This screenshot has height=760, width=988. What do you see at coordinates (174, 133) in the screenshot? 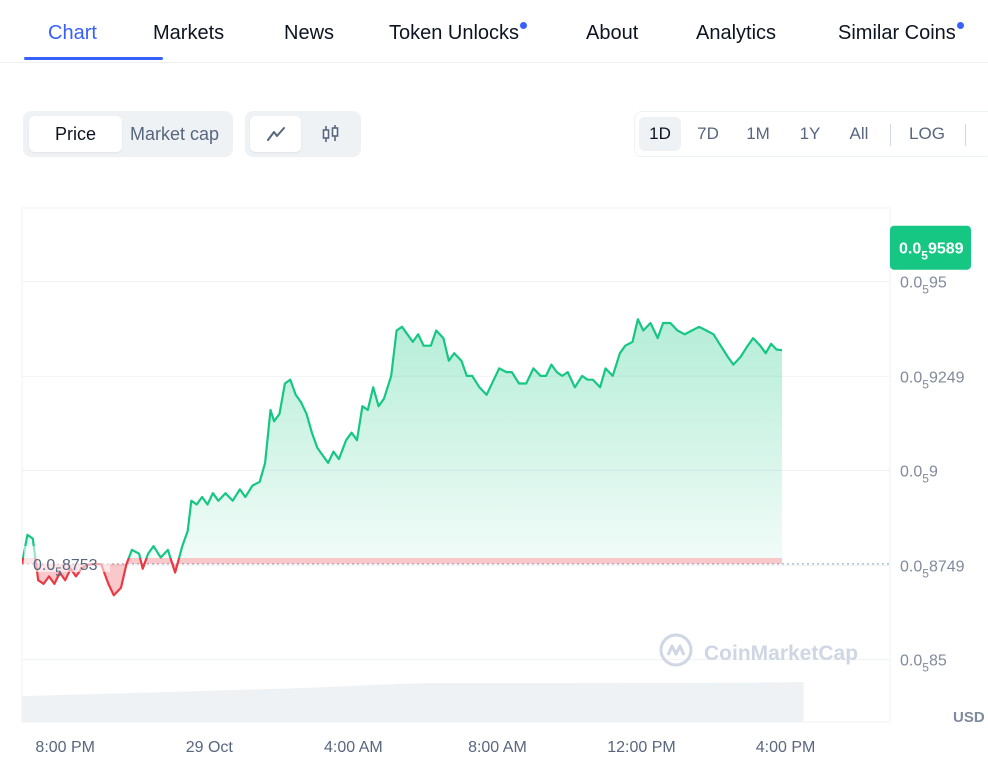
I see `market-cap-toggle-button: Market cap` at bounding box center [174, 133].